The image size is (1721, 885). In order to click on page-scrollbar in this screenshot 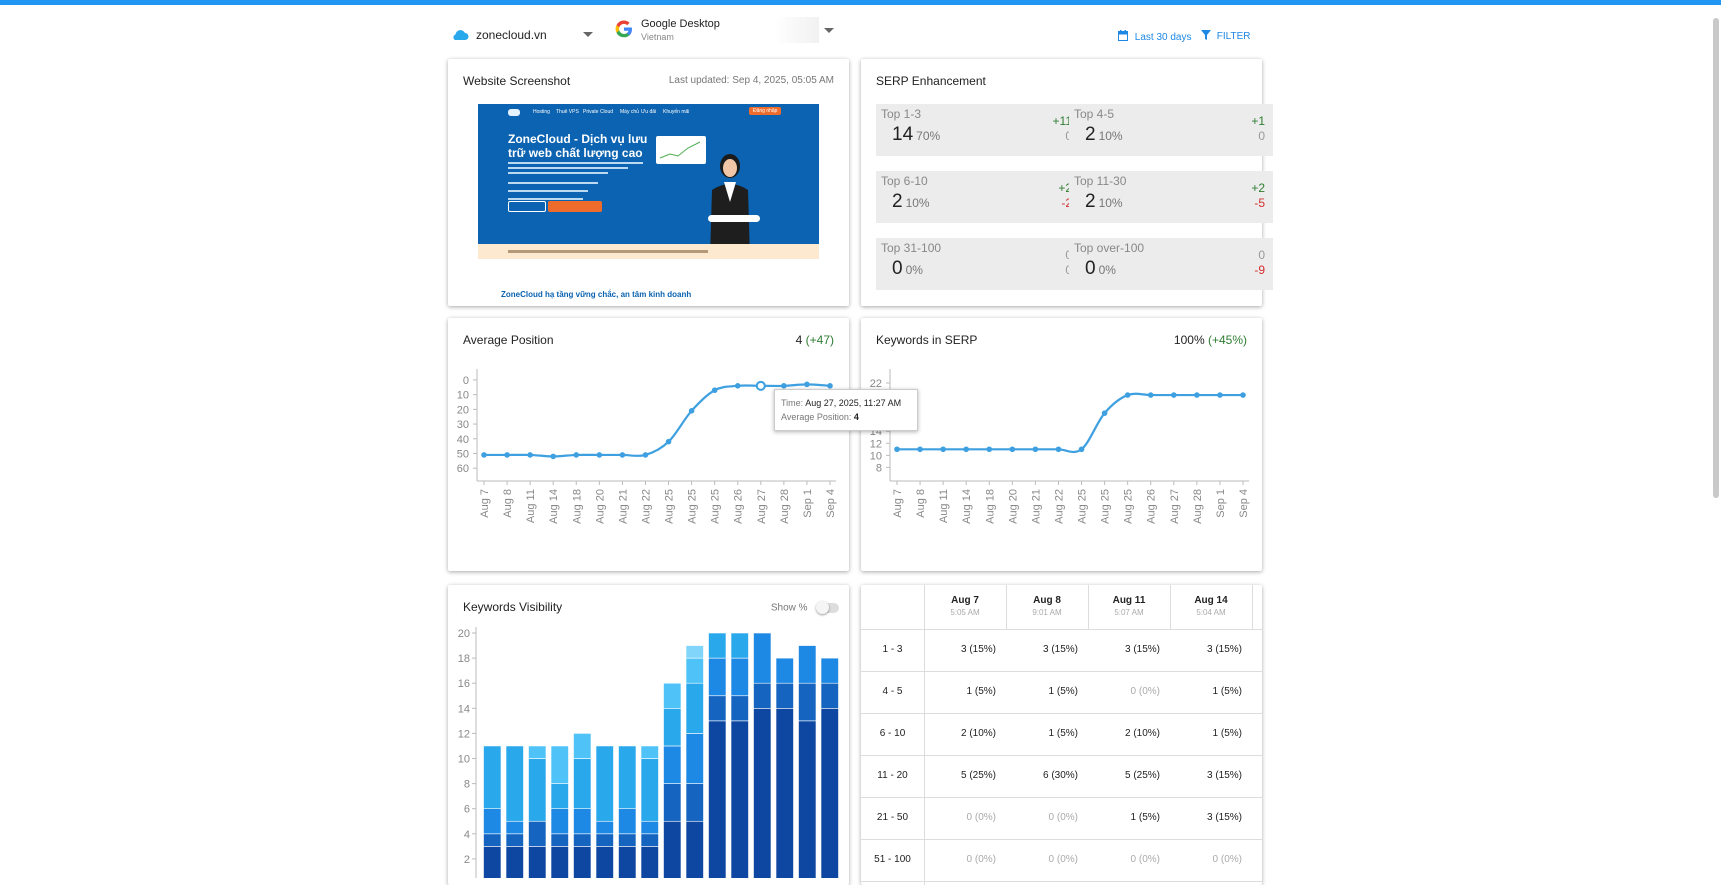, I will do `click(1716, 258)`.